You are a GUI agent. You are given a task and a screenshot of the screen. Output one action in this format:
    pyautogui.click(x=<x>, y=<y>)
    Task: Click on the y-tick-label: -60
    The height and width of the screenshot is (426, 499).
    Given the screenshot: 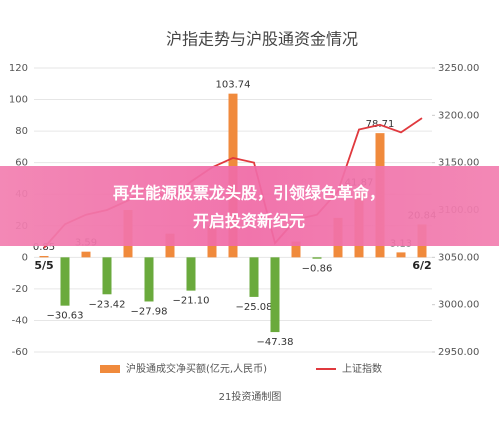 What is the action you would take?
    pyautogui.click(x=20, y=352)
    